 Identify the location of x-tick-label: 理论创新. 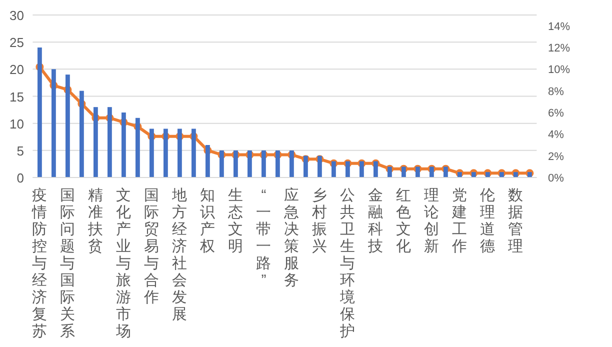
(432, 221).